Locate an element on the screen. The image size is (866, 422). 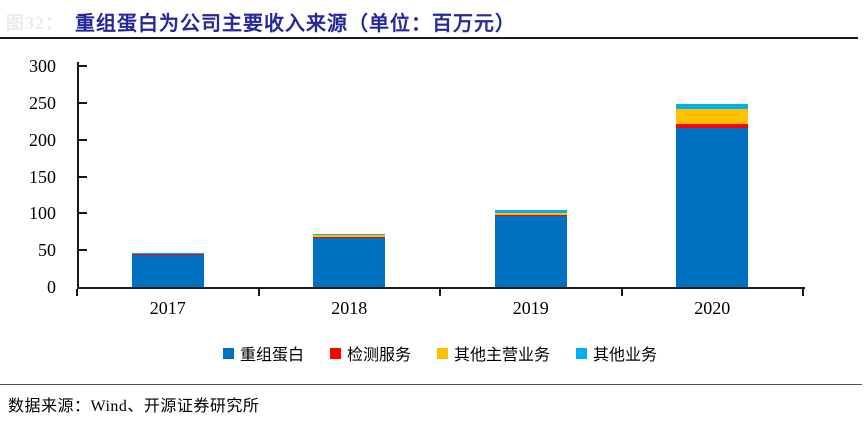
x-category-label: 2017 is located at coordinates (167, 308).